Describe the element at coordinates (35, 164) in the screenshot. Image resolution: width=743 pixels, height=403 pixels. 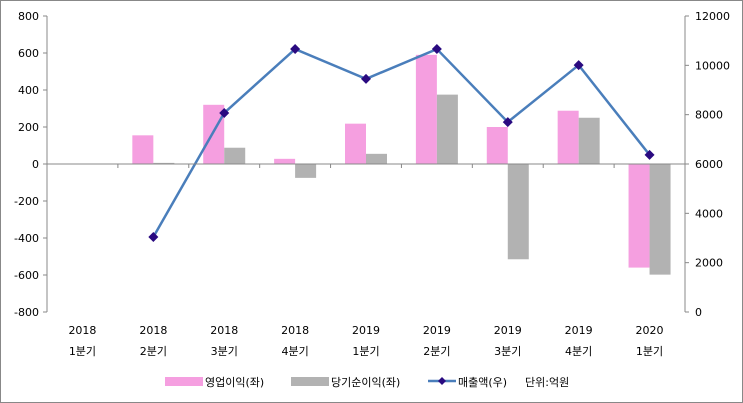
I see `left-tick-label: 0` at that location.